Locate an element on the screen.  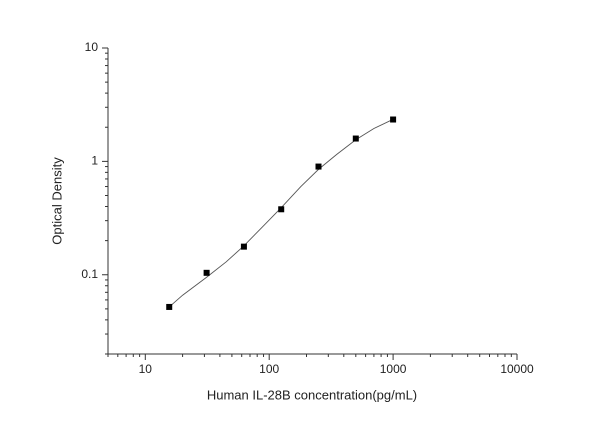
x-tick-label: 100 is located at coordinates (269, 369).